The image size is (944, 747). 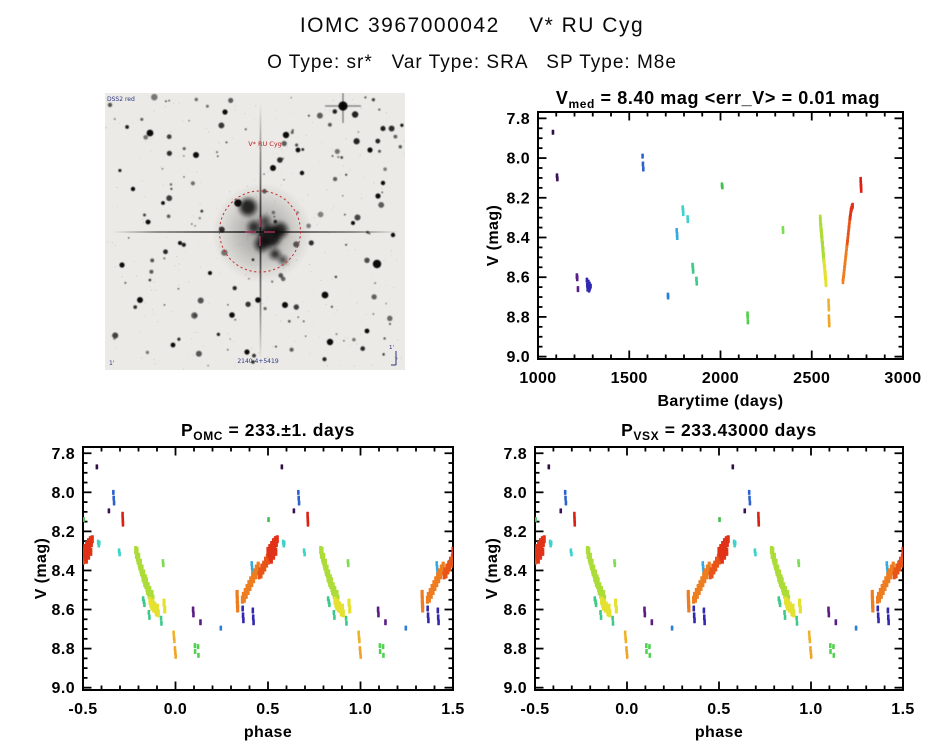 What do you see at coordinates (811, 378) in the screenshot?
I see `x-tick-label: 2500` at bounding box center [811, 378].